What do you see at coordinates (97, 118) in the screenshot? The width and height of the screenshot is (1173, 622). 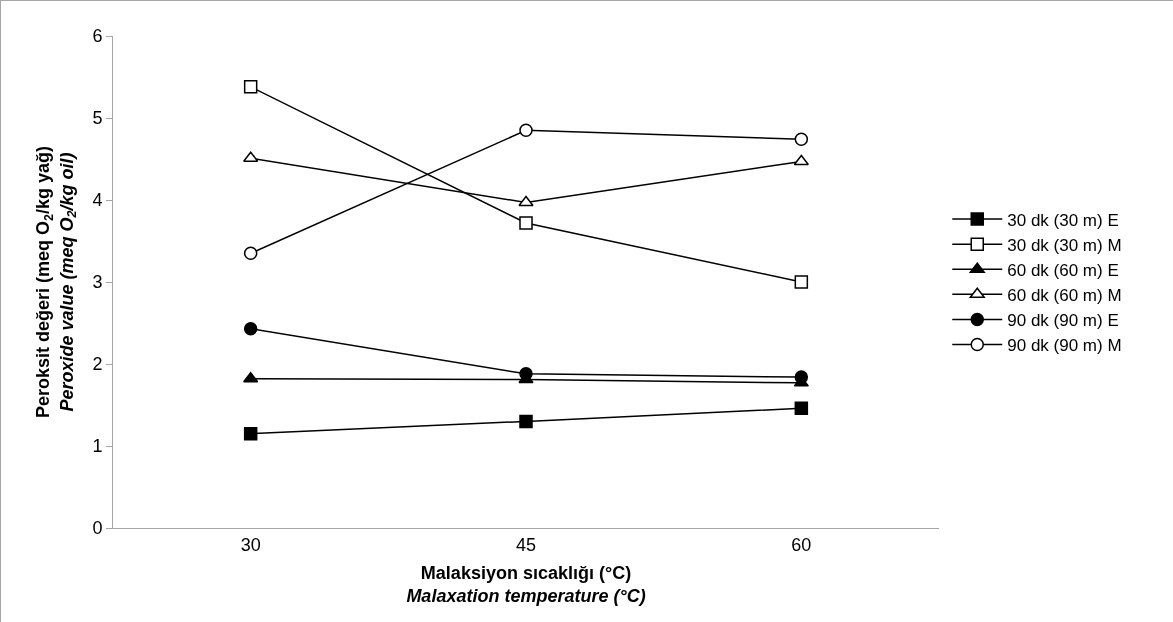 I see `y-tick-label: 5` at bounding box center [97, 118].